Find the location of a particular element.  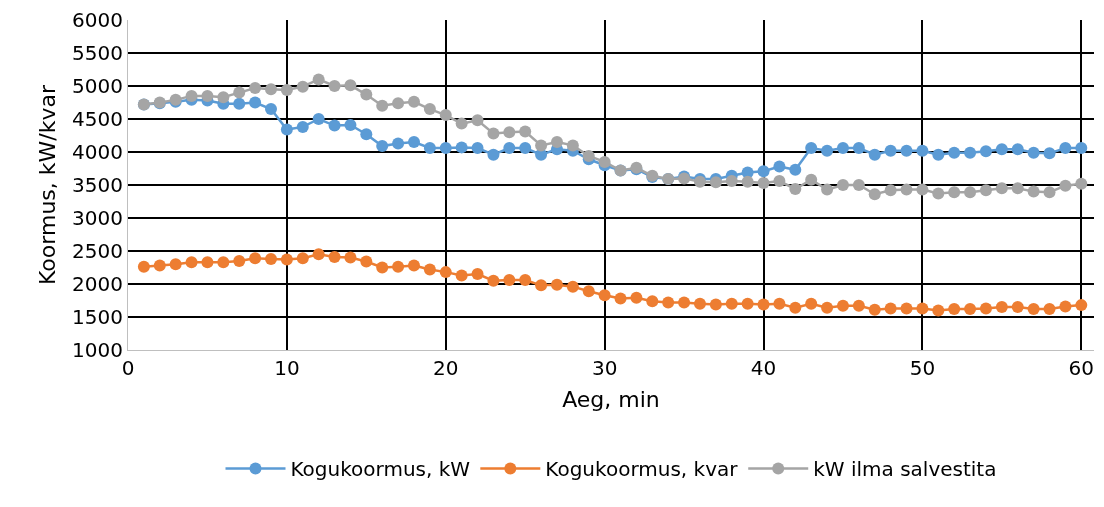

y-tick-label: 2500 is located at coordinates (97, 251).